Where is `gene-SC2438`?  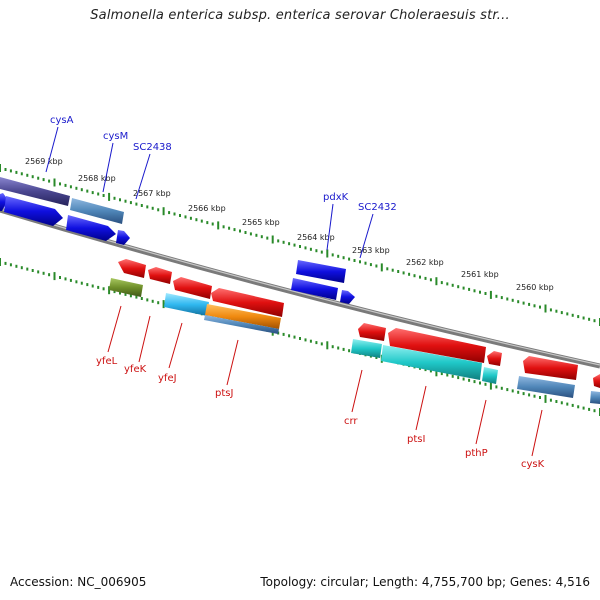
gene-SC2438 is located at coordinates (123, 237).